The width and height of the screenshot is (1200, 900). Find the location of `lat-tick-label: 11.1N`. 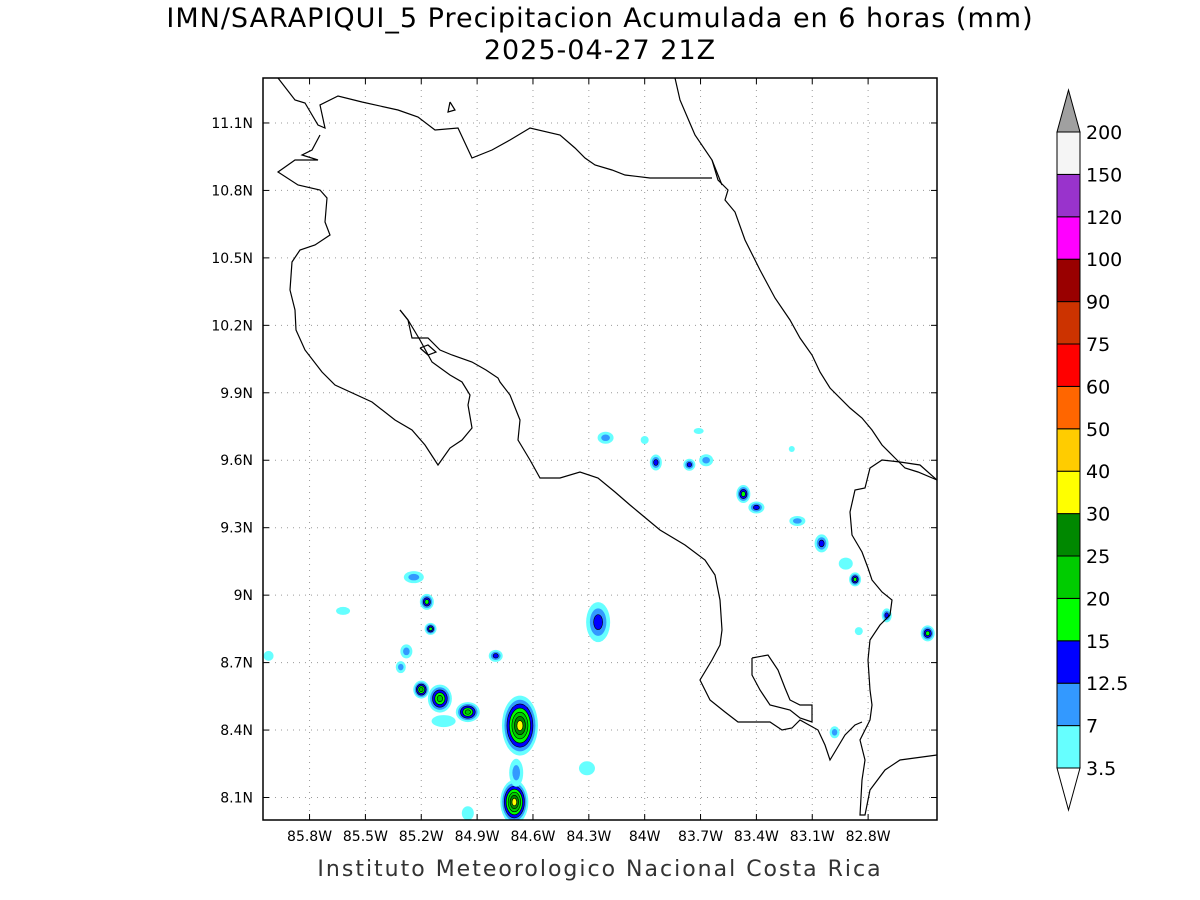

lat-tick-label: 11.1N is located at coordinates (232, 124).